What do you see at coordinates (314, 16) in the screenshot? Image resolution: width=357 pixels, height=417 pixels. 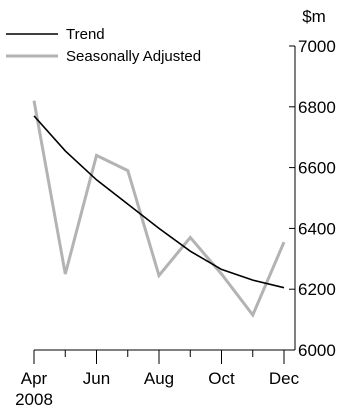 I see `y-unit-label: $m` at bounding box center [314, 16].